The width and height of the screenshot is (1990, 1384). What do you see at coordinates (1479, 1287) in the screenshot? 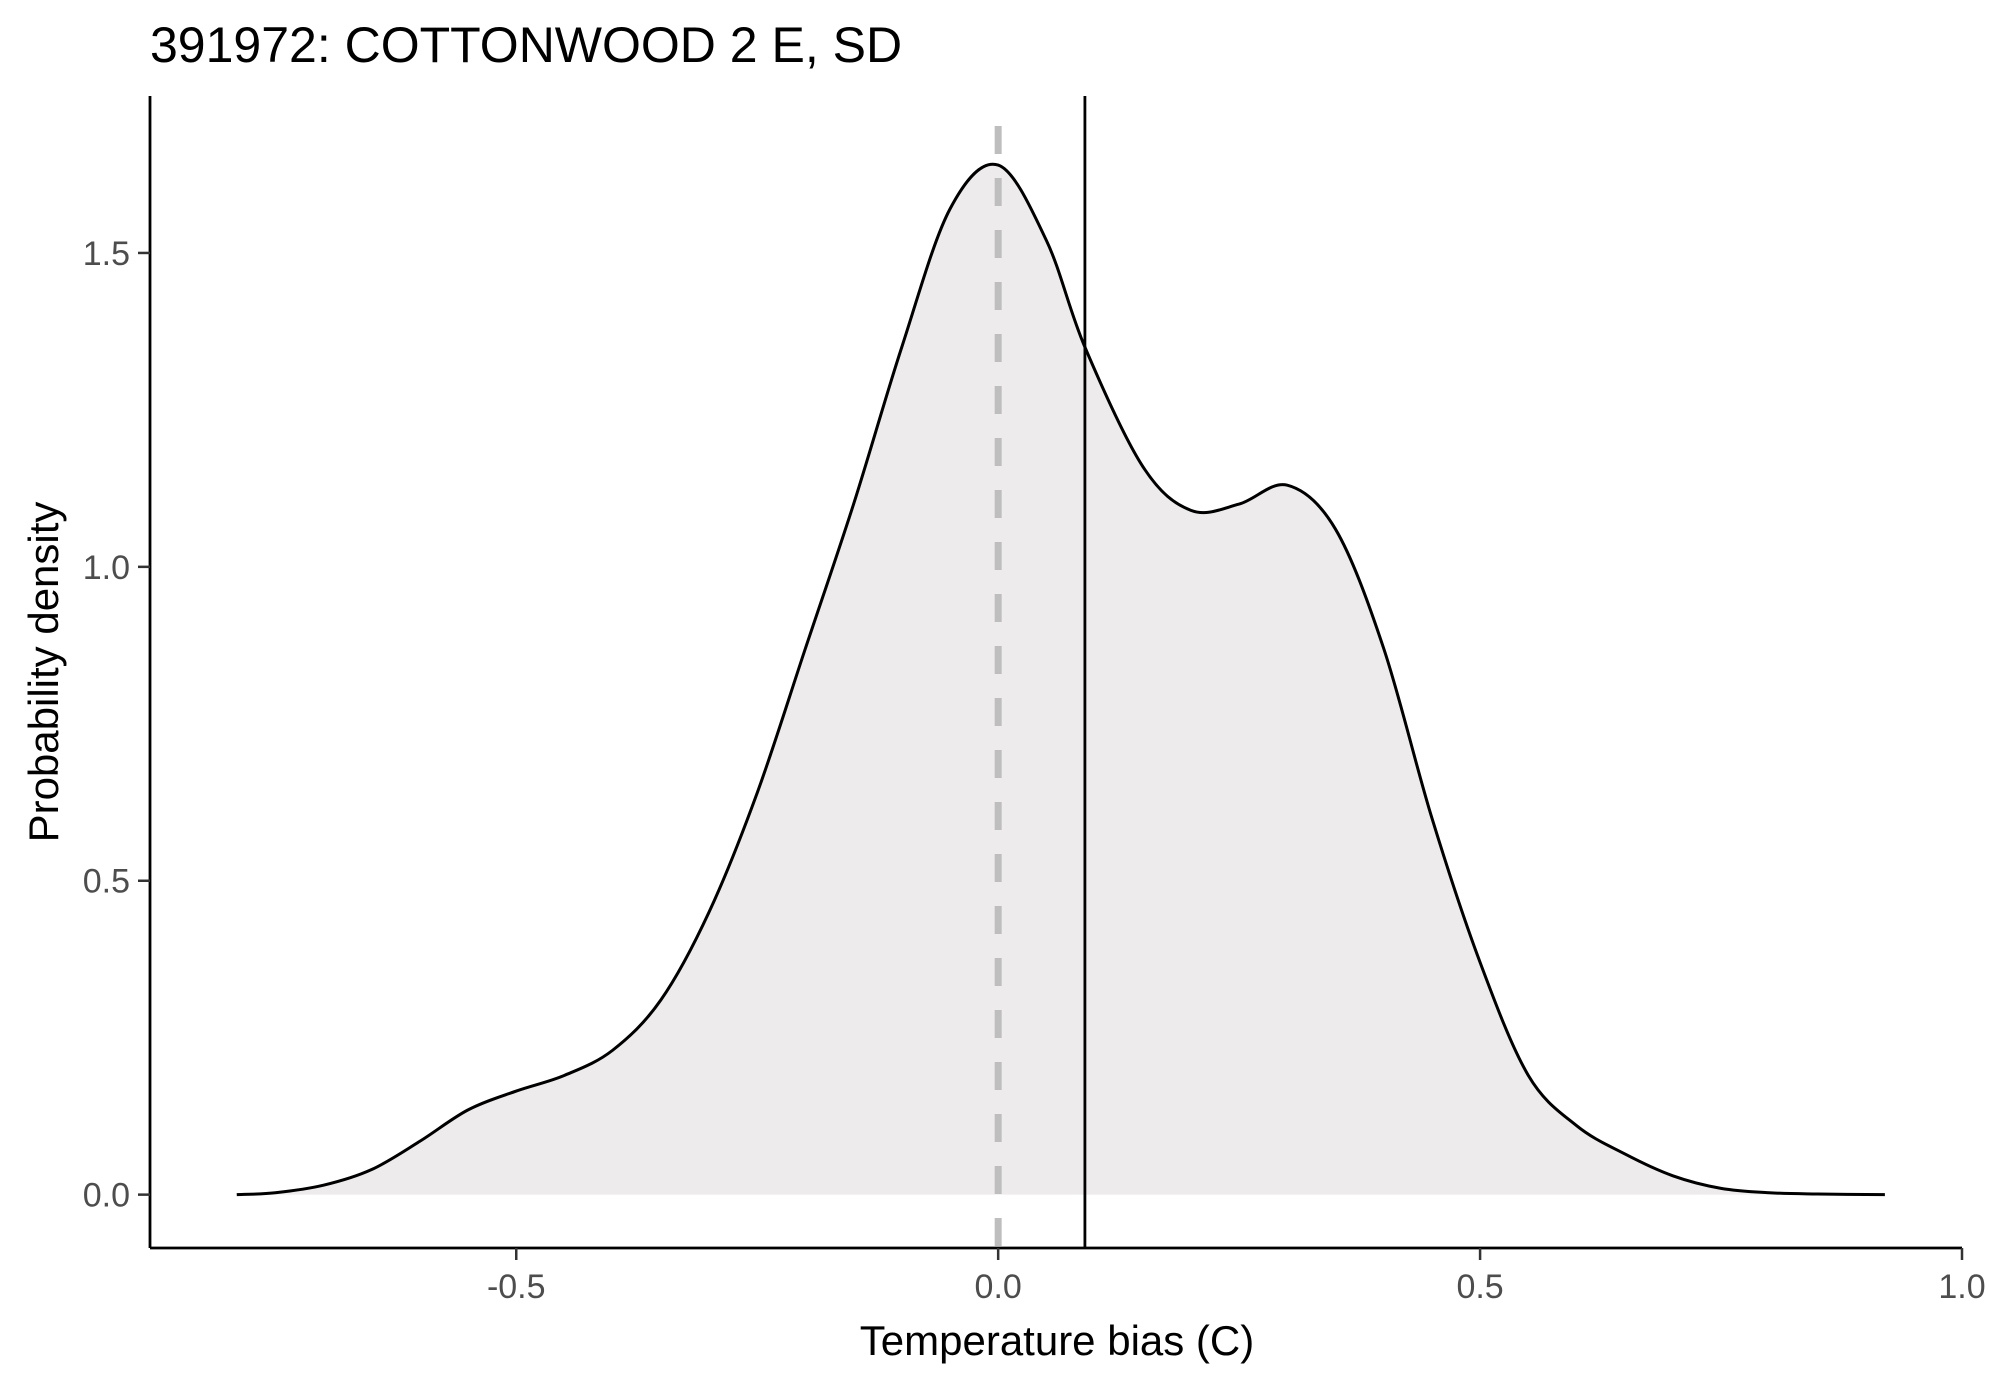
I see `x-tick-label: 0.5` at bounding box center [1479, 1287].